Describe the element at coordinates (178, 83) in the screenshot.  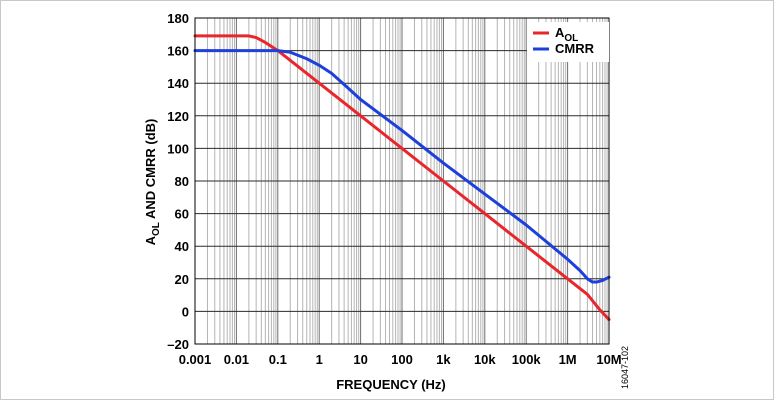
I see `y-tick-label: 140` at that location.